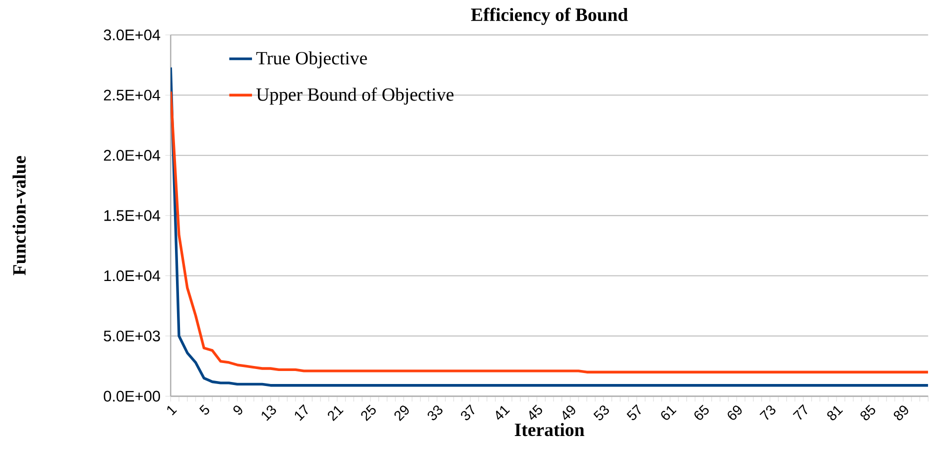 The width and height of the screenshot is (930, 463). I want to click on x-tick-label: 29, so click(401, 414).